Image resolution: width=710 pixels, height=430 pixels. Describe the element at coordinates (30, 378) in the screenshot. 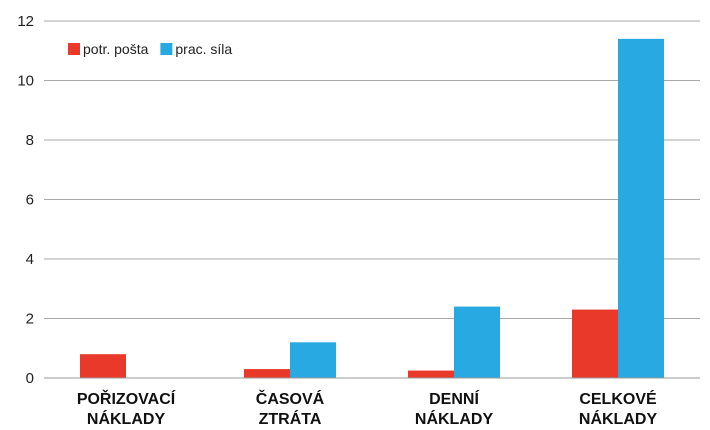

I see `y-tick-label: 0` at that location.